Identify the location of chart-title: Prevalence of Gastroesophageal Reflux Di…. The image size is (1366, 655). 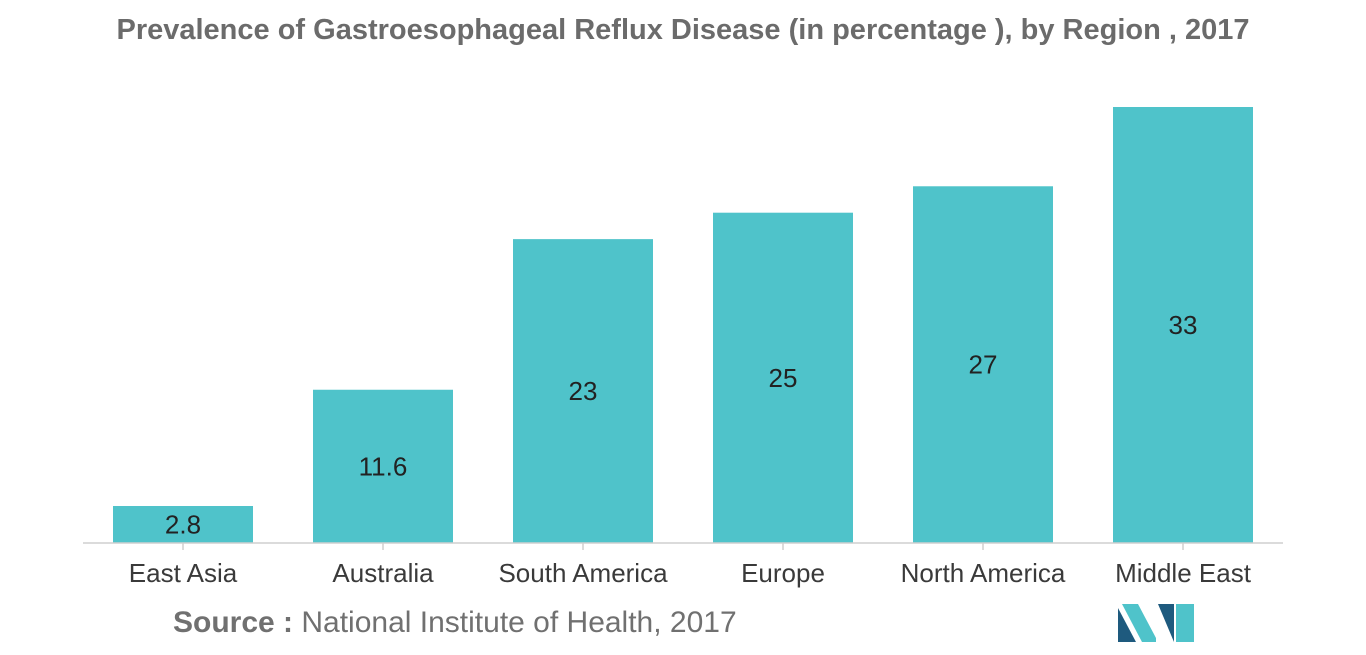
(683, 30).